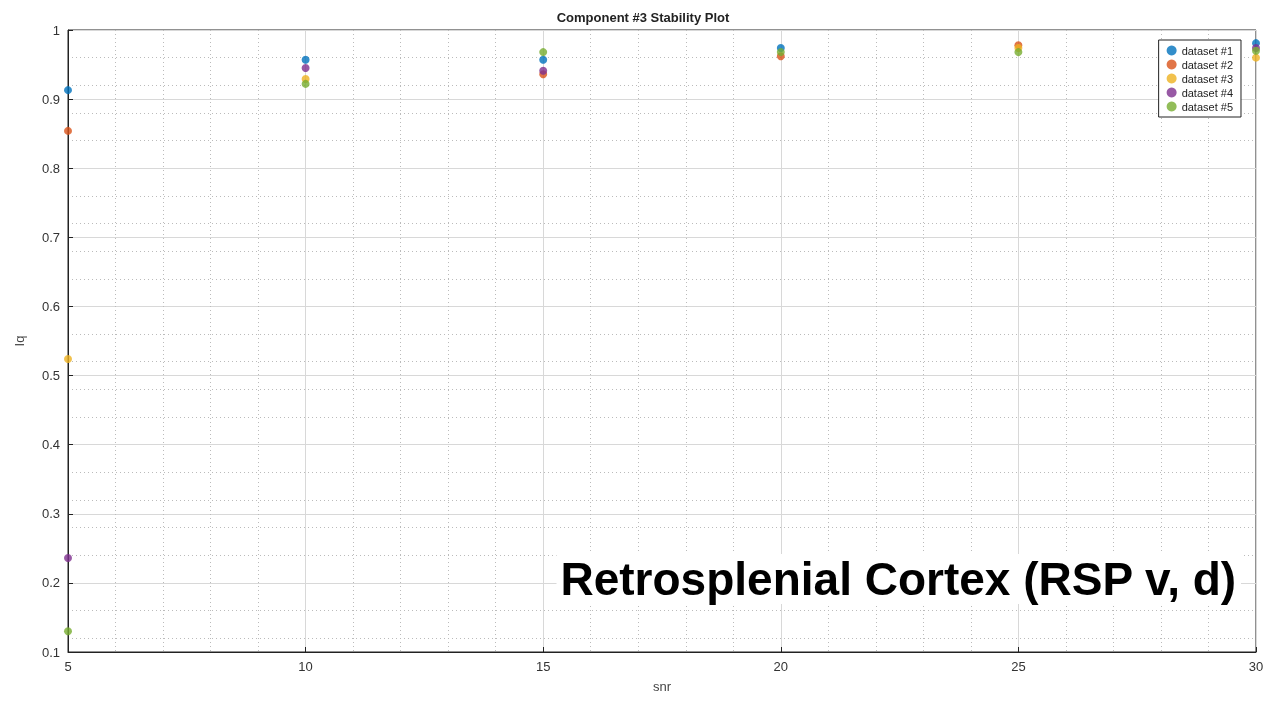 The image size is (1286, 704). I want to click on legend-label: dataset #3, so click(1207, 78).